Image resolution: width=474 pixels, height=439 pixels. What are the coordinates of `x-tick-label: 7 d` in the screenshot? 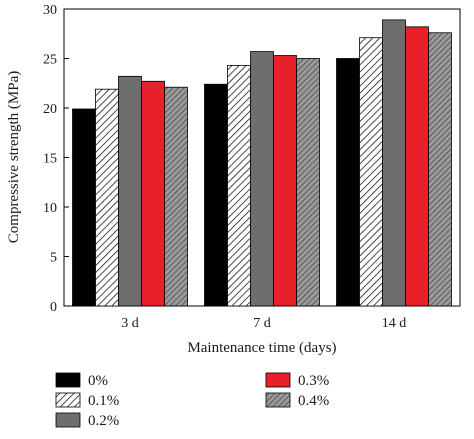 It's located at (262, 323).